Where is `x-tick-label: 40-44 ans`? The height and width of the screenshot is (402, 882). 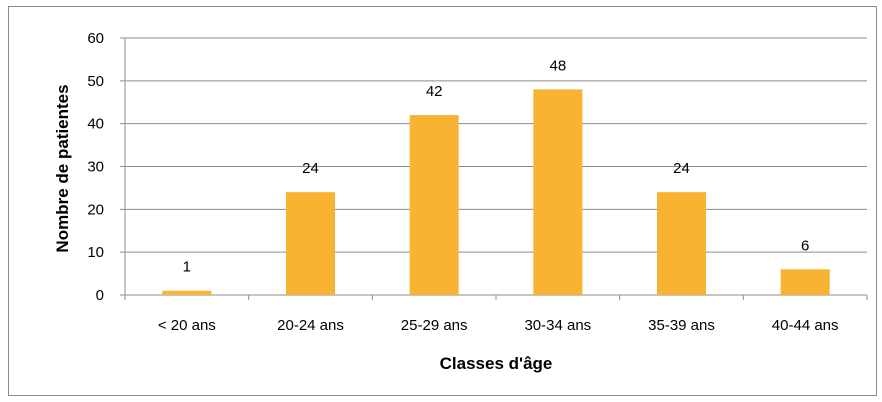
x-tick-label: 40-44 ans is located at coordinates (805, 325).